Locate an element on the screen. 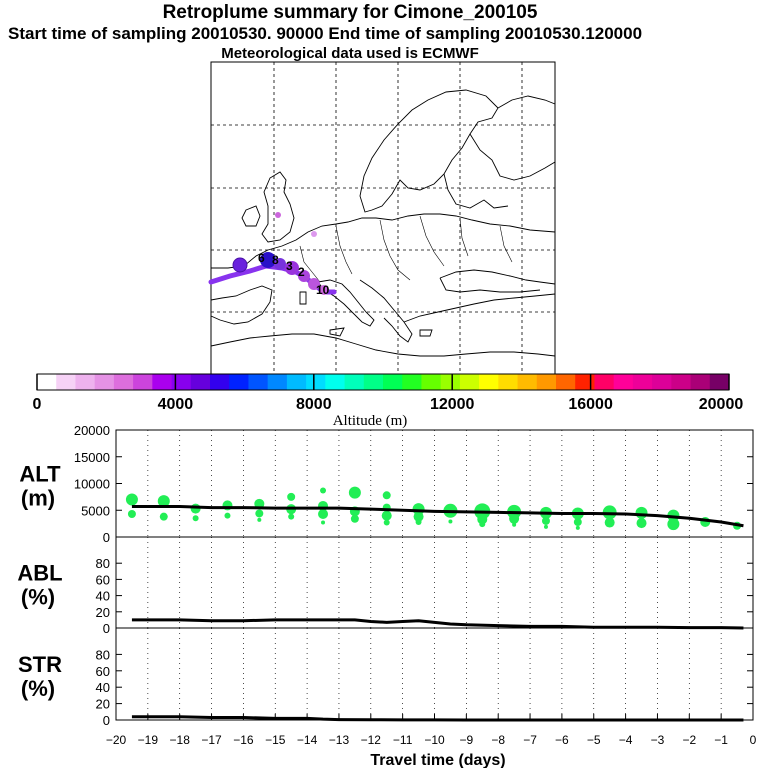  y-tick-label: 15000 is located at coordinates (92, 457).